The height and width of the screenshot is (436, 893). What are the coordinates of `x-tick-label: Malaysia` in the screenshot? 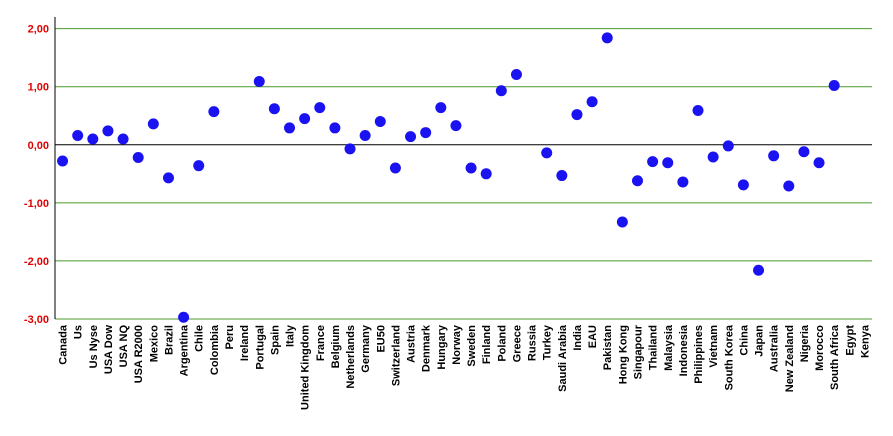 It's located at (669, 347).